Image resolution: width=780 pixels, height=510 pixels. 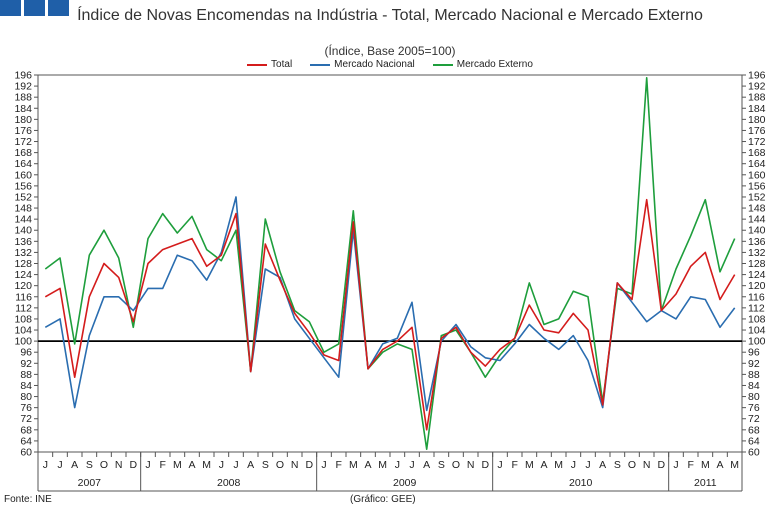 I want to click on y-tick-label-left: 180, so click(x=23, y=120).